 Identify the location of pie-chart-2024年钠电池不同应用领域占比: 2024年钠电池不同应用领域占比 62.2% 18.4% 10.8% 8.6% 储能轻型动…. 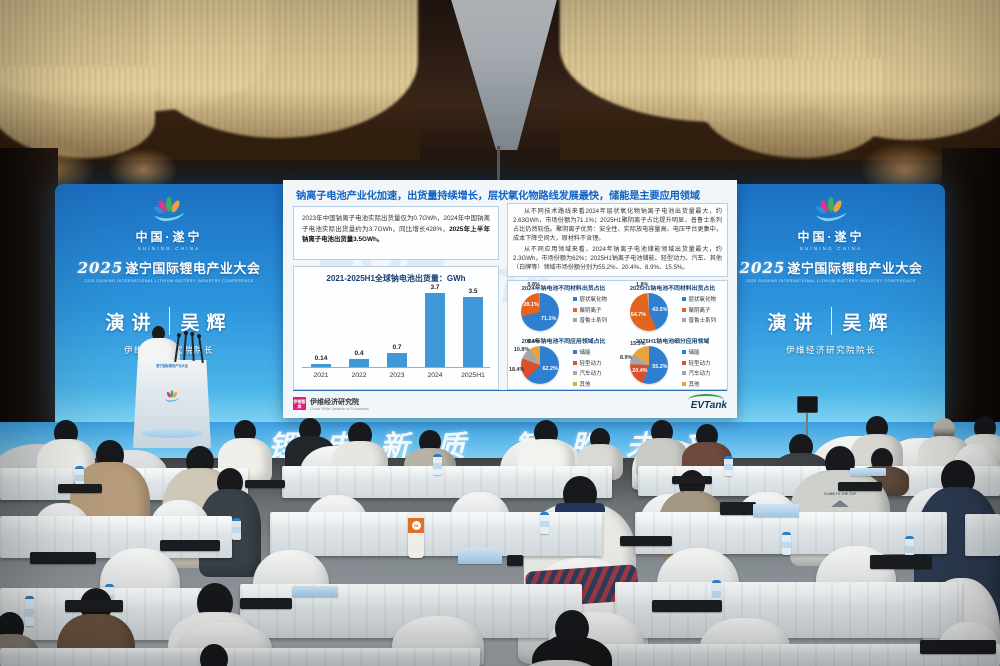
(563, 361).